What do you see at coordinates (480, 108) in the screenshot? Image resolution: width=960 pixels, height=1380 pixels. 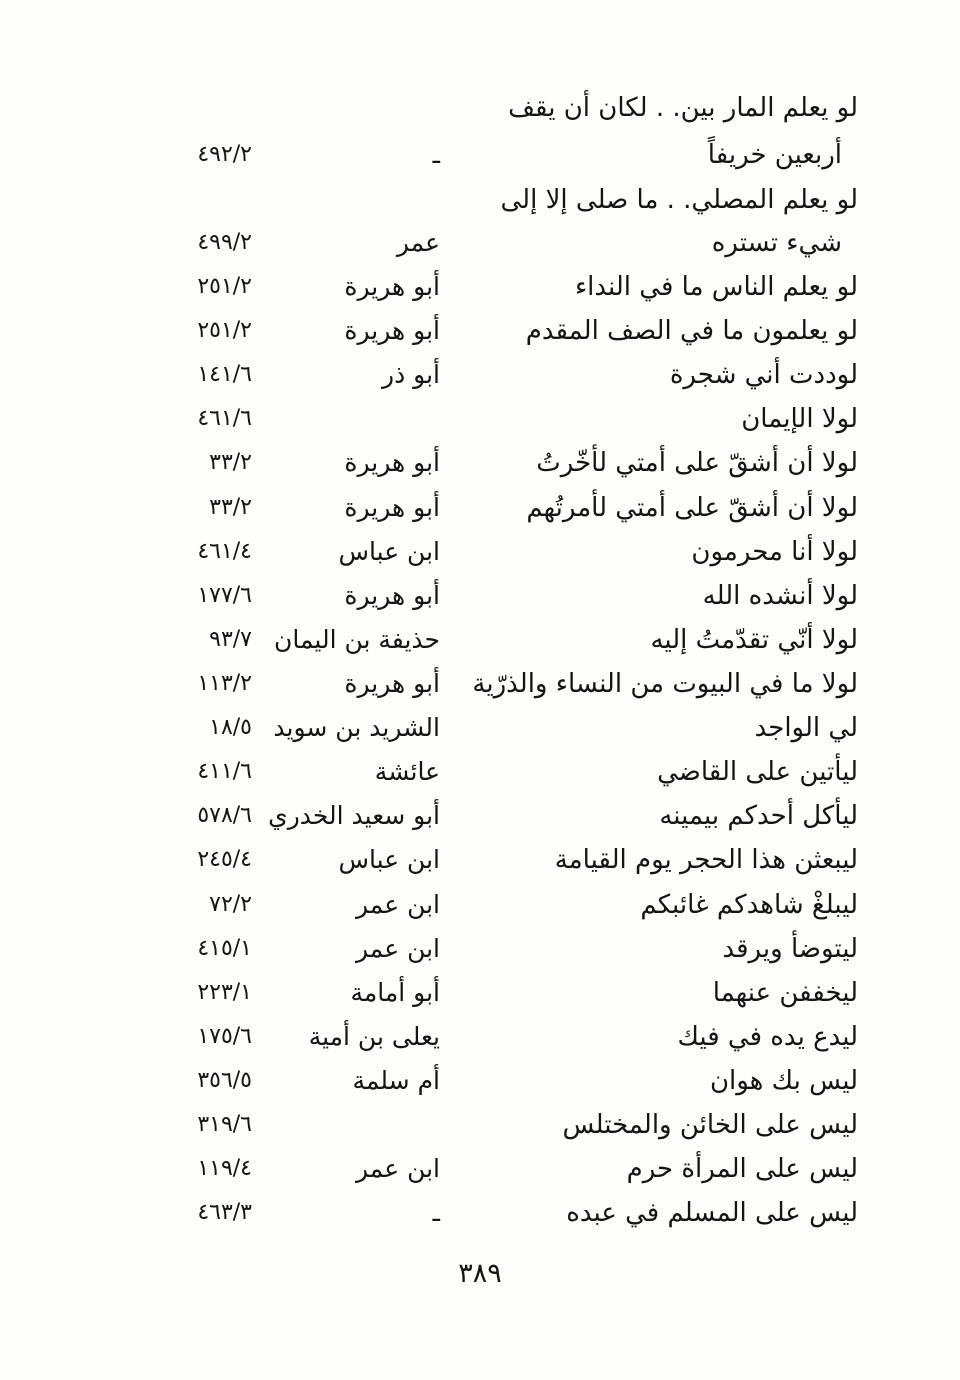 I see `index-entry-line: لو يعلم المار بين. . لكان أن يقف` at bounding box center [480, 108].